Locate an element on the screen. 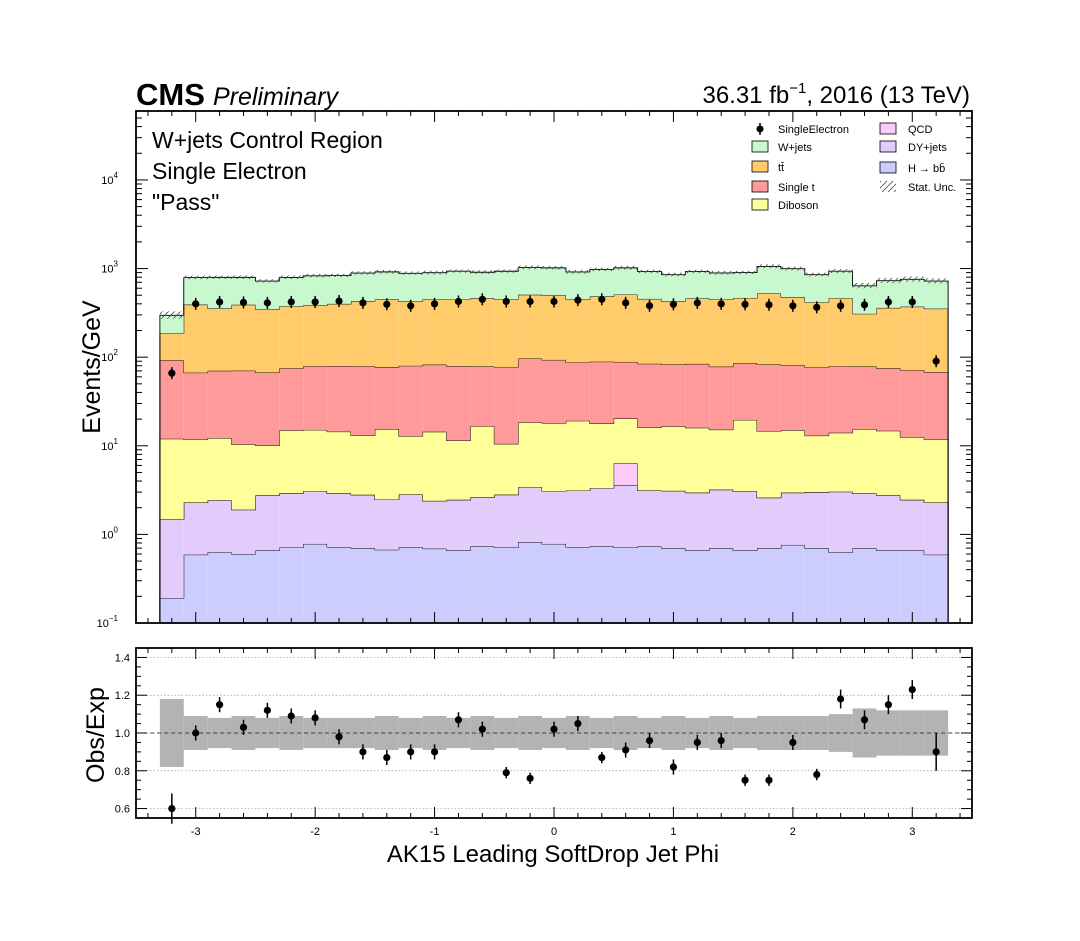 The height and width of the screenshot is (941, 1080). y-axis-label-top: Events/GeV is located at coordinates (92, 367).